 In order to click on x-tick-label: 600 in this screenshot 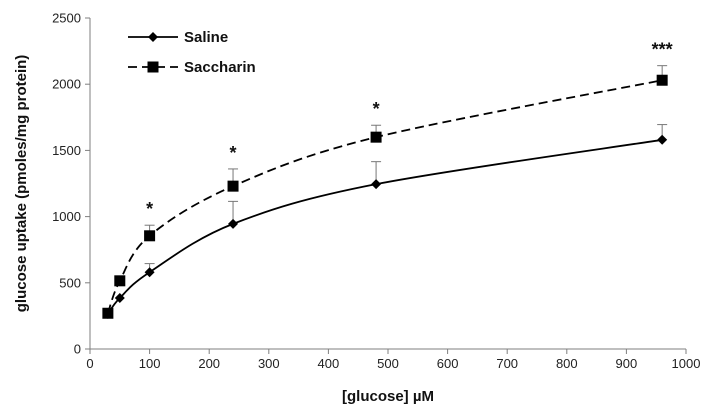, I will do `click(448, 363)`.